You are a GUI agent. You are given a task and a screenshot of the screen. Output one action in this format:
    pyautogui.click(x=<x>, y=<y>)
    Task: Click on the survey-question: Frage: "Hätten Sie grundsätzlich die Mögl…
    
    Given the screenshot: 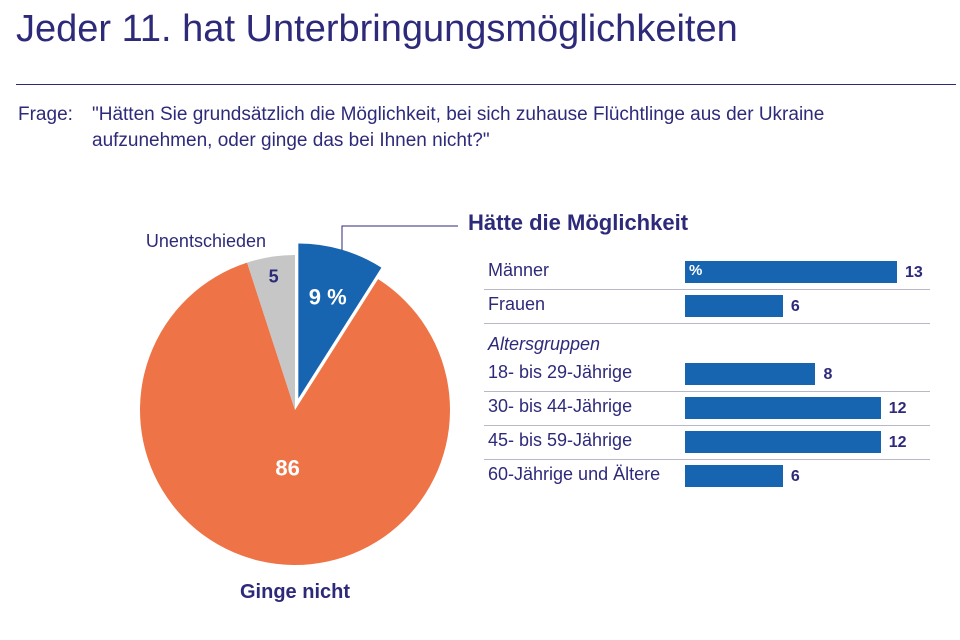 What is the action you would take?
    pyautogui.click(x=421, y=128)
    